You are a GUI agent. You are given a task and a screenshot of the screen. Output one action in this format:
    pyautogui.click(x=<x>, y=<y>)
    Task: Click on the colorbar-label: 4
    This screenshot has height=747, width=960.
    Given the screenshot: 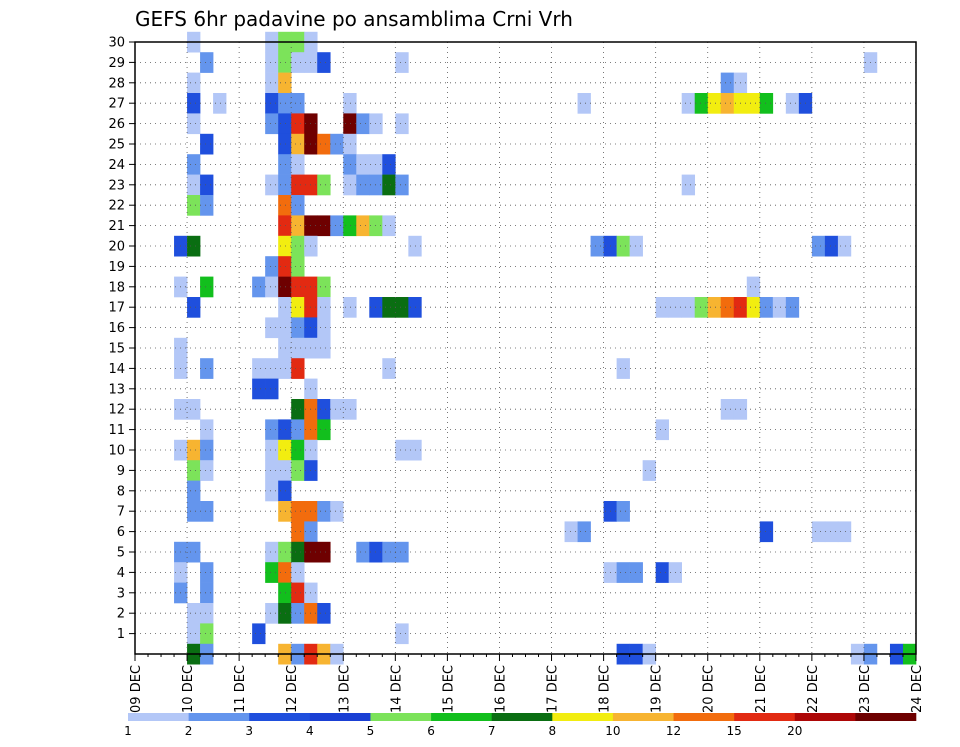 What is the action you would take?
    pyautogui.click(x=310, y=731)
    